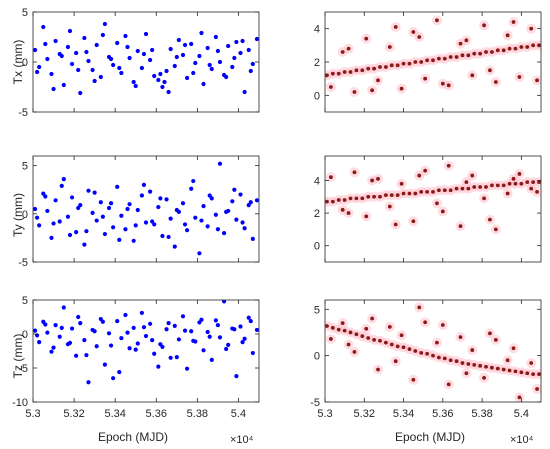 The width and height of the screenshot is (550, 449). What do you see at coordinates (136, 357) in the screenshot?
I see `panel-2-0: -10 -5 0 5 5.3 5.32 5.34 5.36 5.38 5.4` at bounding box center [136, 357].